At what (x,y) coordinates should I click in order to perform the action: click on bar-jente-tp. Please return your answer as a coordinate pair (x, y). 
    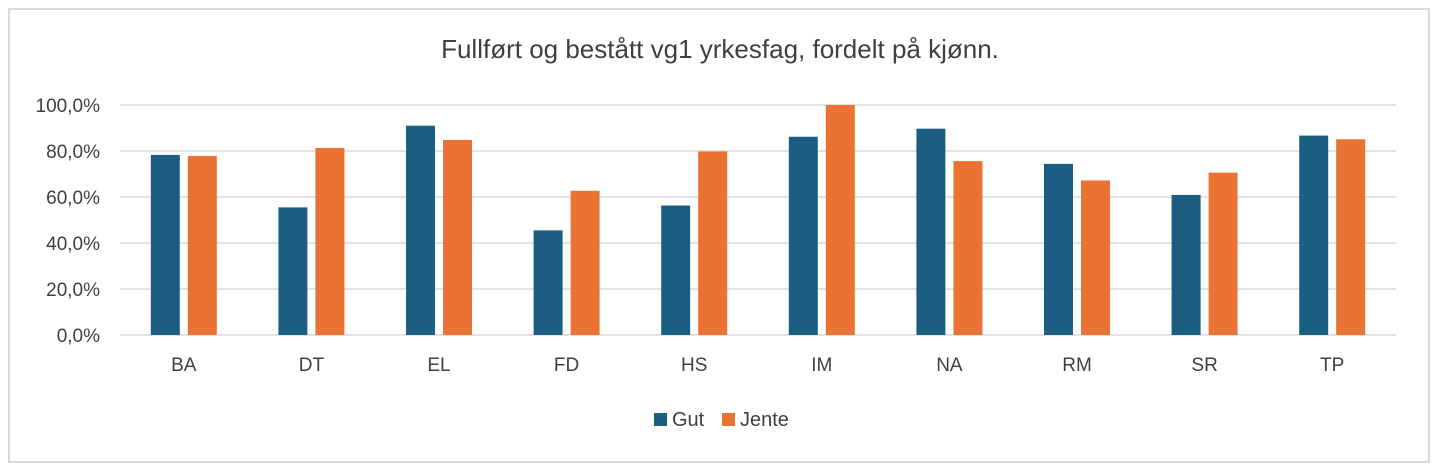
    Looking at the image, I should click on (1351, 237).